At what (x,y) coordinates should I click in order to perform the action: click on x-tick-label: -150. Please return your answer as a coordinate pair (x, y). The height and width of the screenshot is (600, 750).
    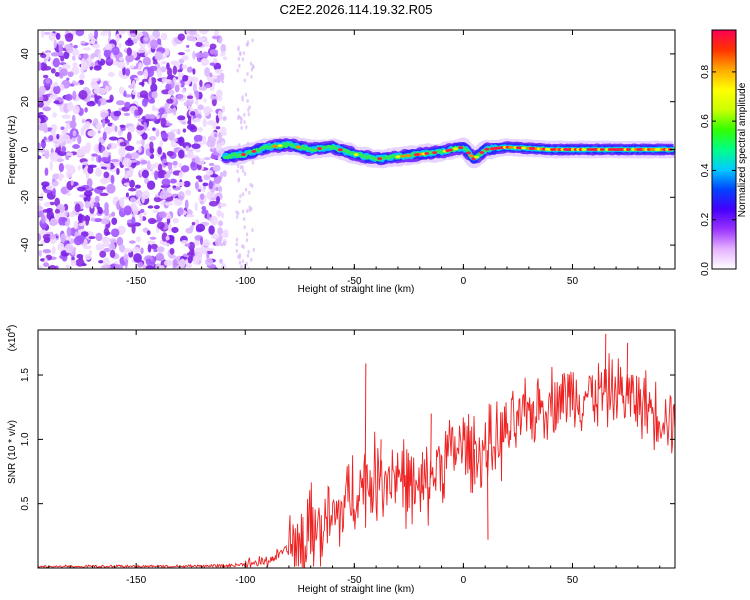
    Looking at the image, I should click on (136, 281).